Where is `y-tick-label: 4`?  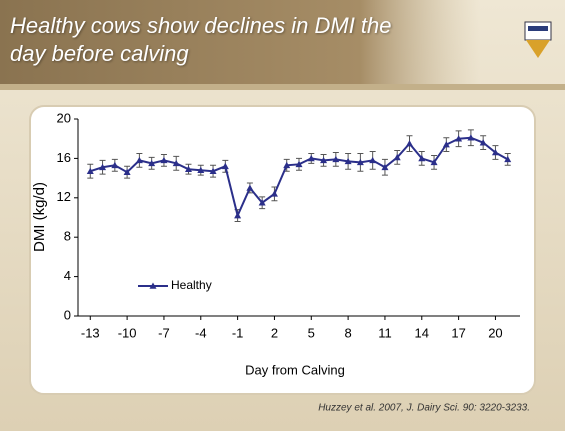
y-tick-label: 4 is located at coordinates (67, 275).